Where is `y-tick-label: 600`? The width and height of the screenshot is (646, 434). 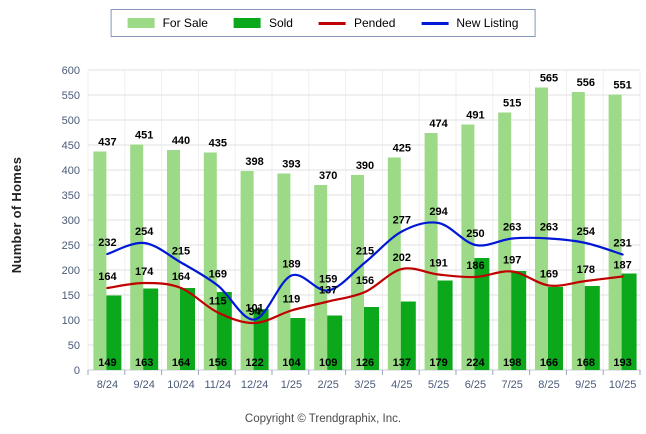
y-tick-label: 600 is located at coordinates (71, 71).